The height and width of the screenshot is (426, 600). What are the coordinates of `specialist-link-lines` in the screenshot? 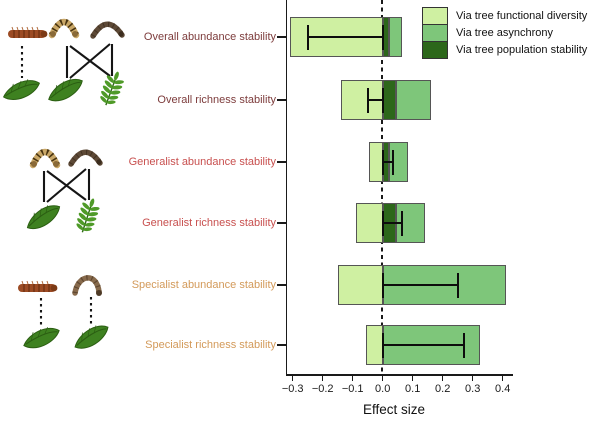 It's located at (66, 311).